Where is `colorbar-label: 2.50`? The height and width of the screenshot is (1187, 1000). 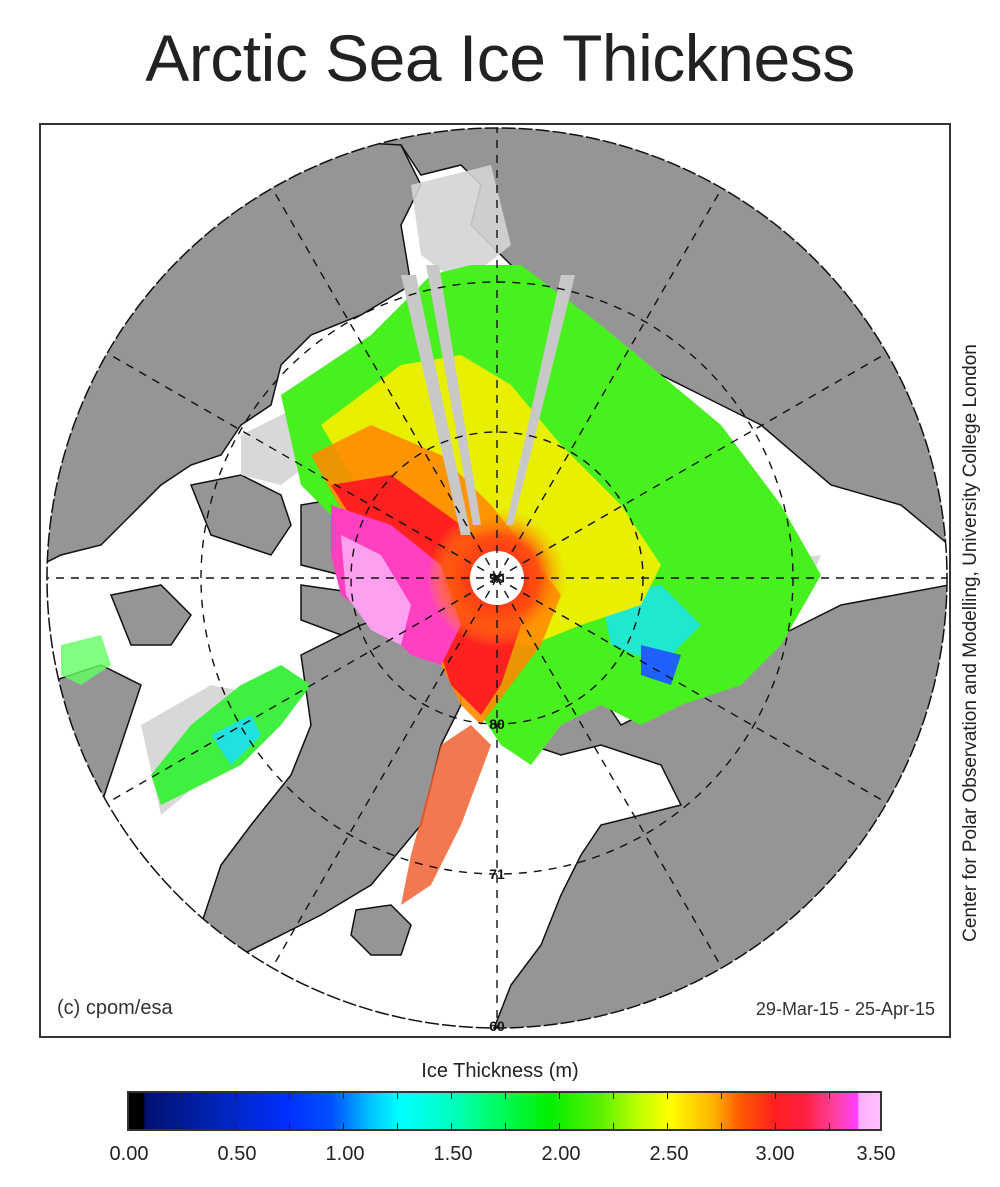 colorbar-label: 2.50 is located at coordinates (669, 1154).